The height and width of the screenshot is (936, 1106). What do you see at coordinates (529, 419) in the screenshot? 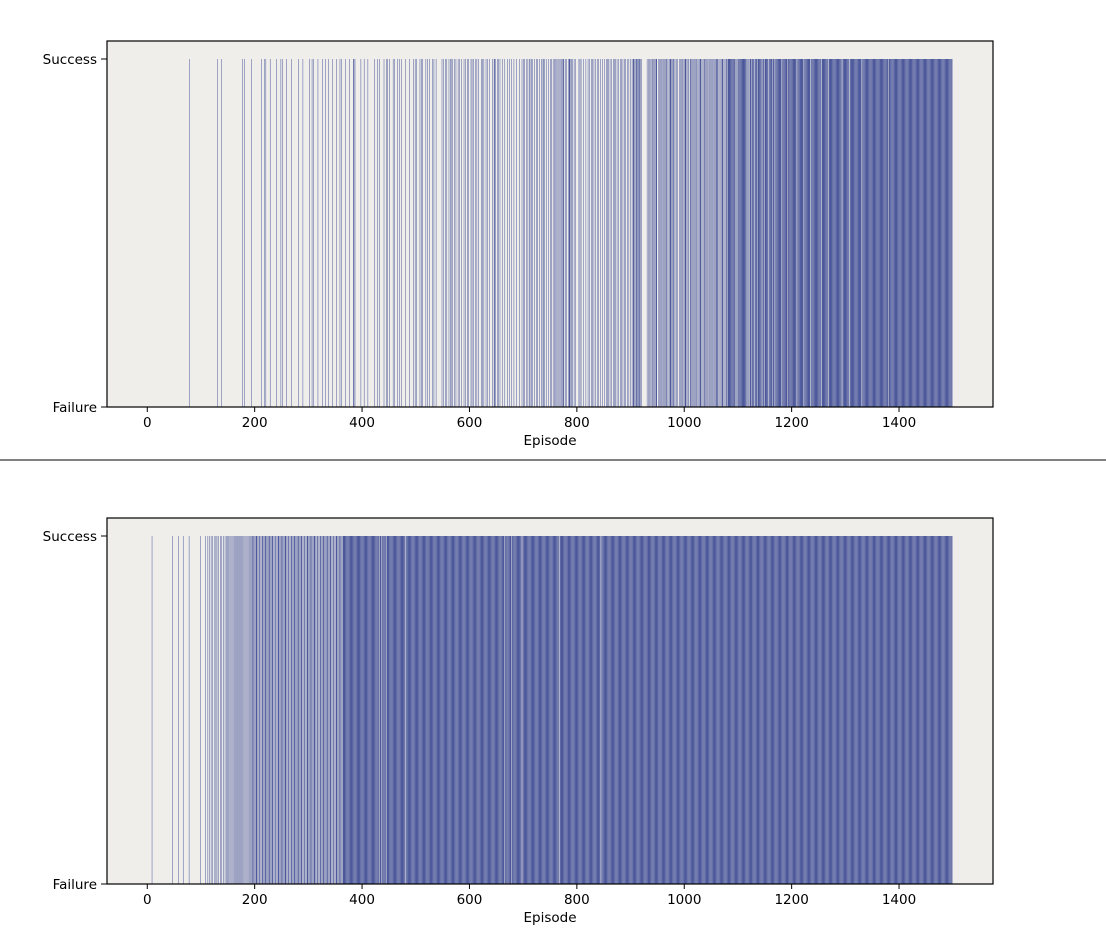
I see `x-axis-1: 0 200 400 600 800 1000 1200 1400` at bounding box center [529, 419].